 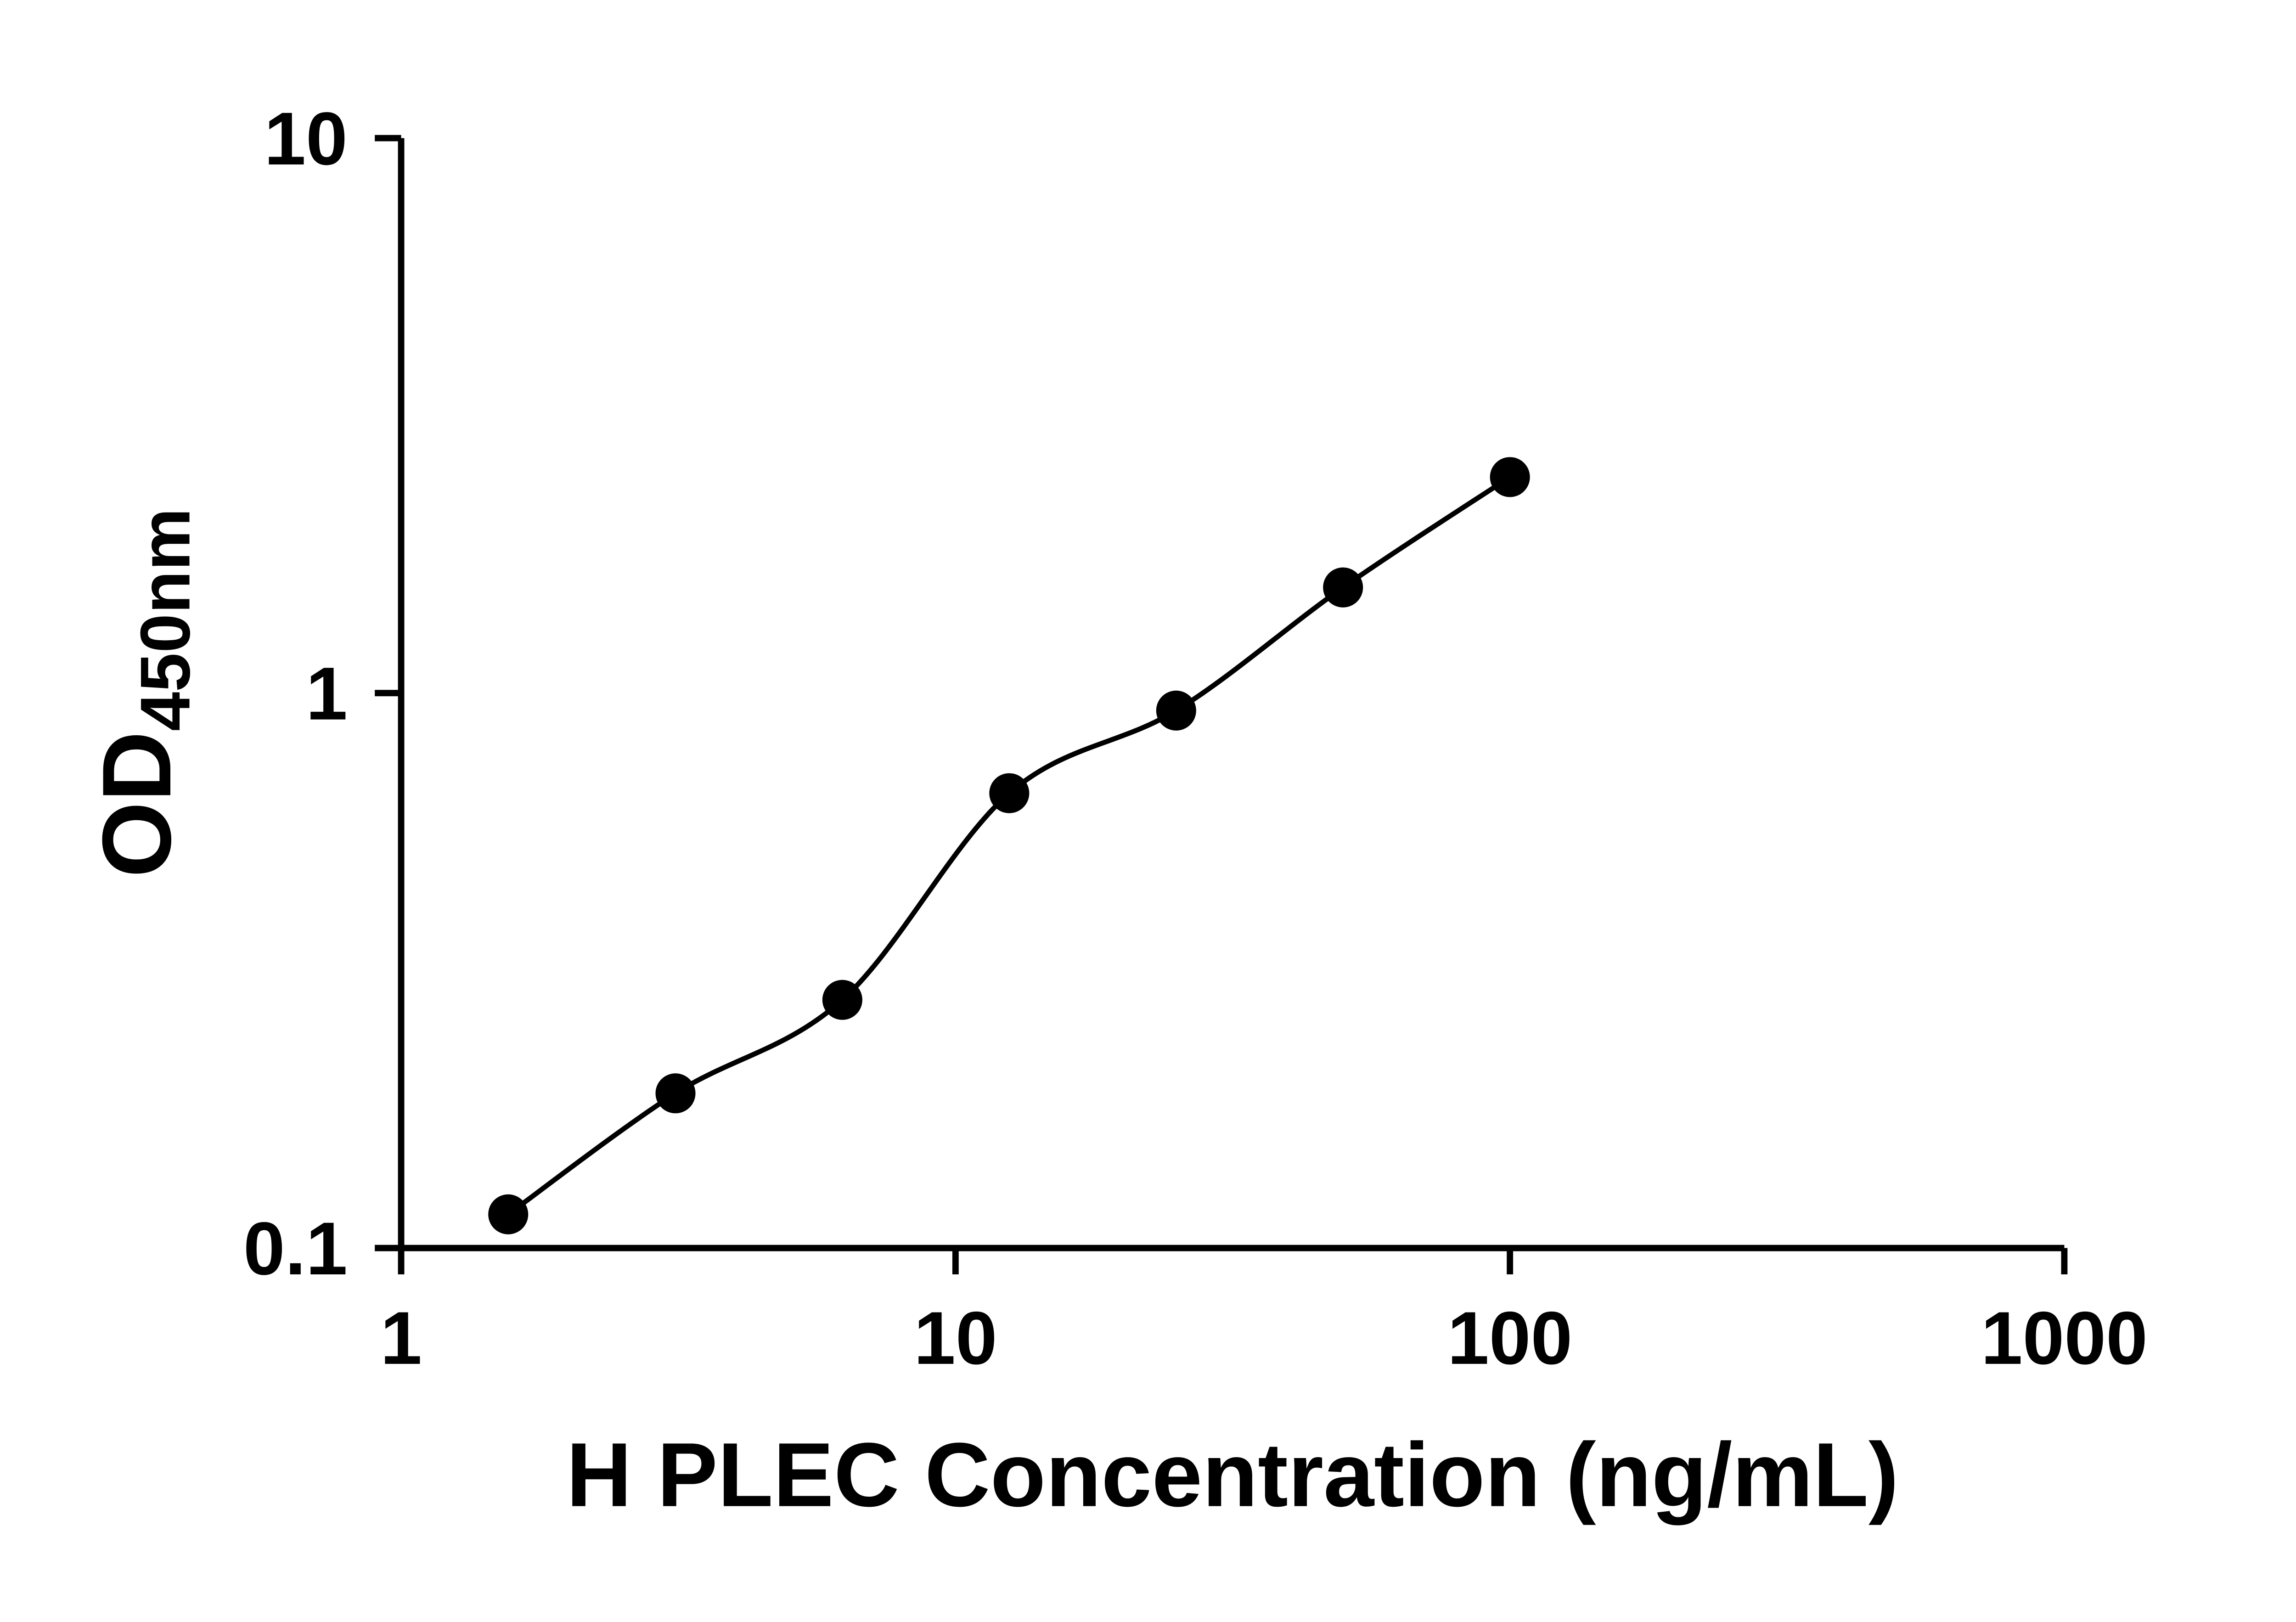 What do you see at coordinates (327, 694) in the screenshot?
I see `y-axis-tick-label: 1` at bounding box center [327, 694].